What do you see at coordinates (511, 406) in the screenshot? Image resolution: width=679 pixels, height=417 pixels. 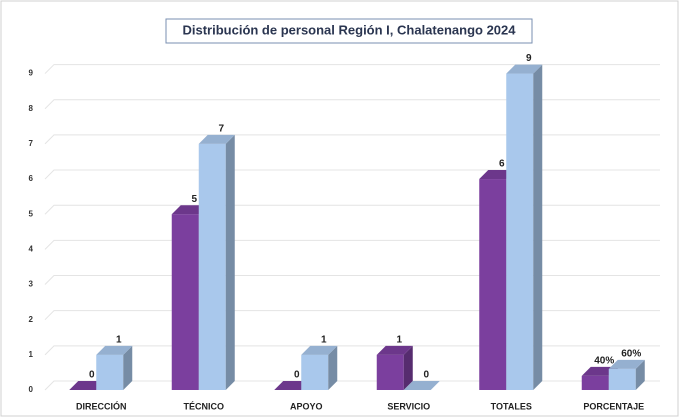 I see `x-tick-label: TOTALES` at bounding box center [511, 406].